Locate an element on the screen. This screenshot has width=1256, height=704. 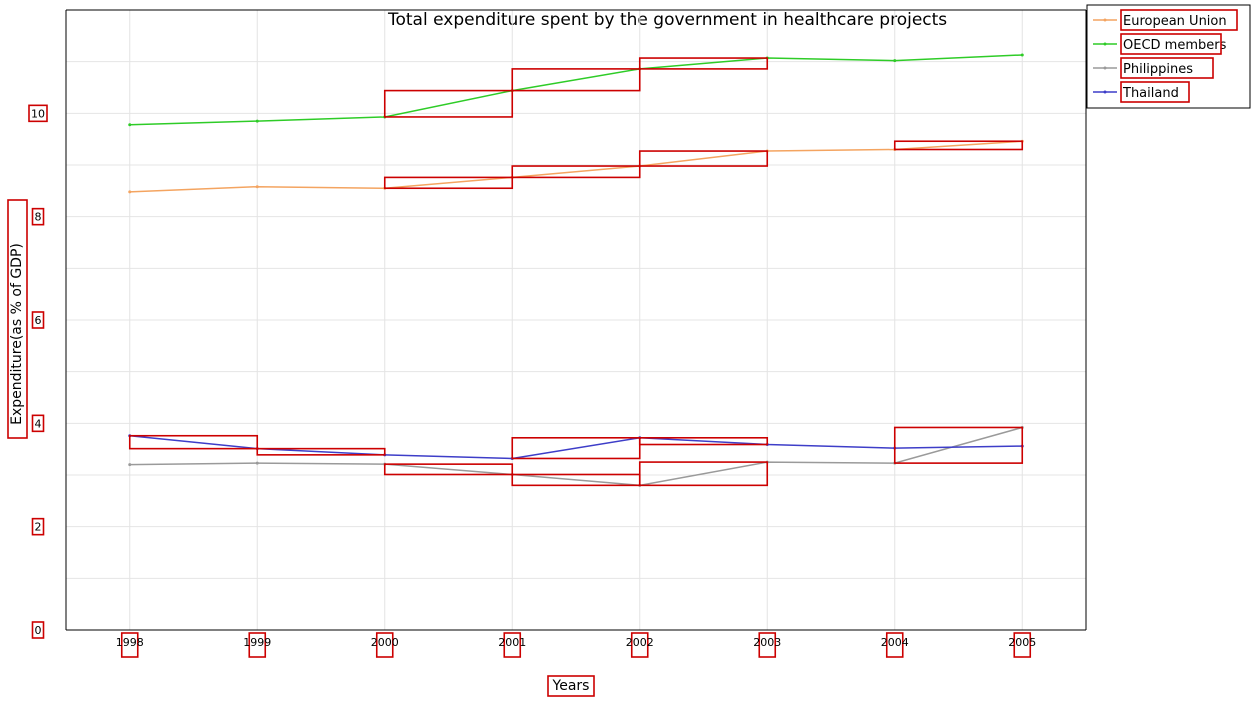
x-tick-label: 2003 is located at coordinates (767, 642).